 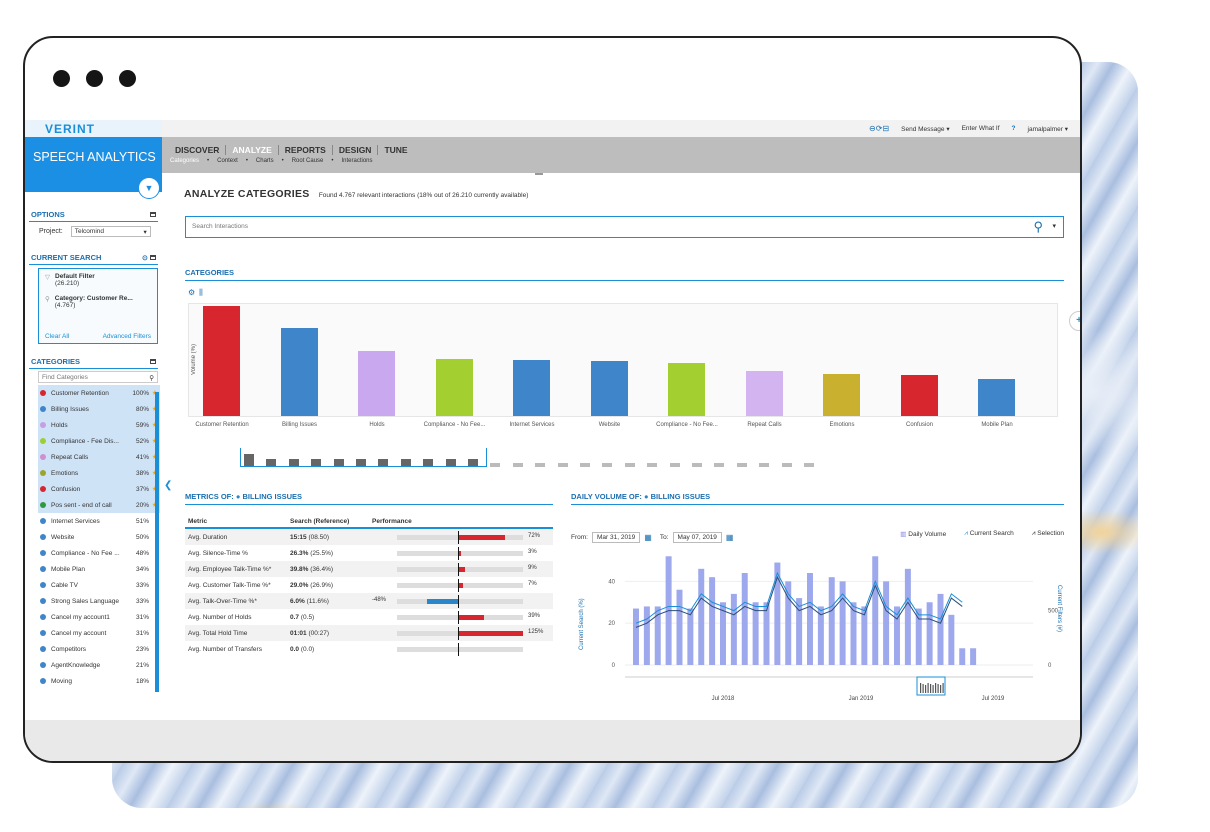 What do you see at coordinates (697, 537) in the screenshot?
I see `to-date-input: May 07, 2019` at bounding box center [697, 537].